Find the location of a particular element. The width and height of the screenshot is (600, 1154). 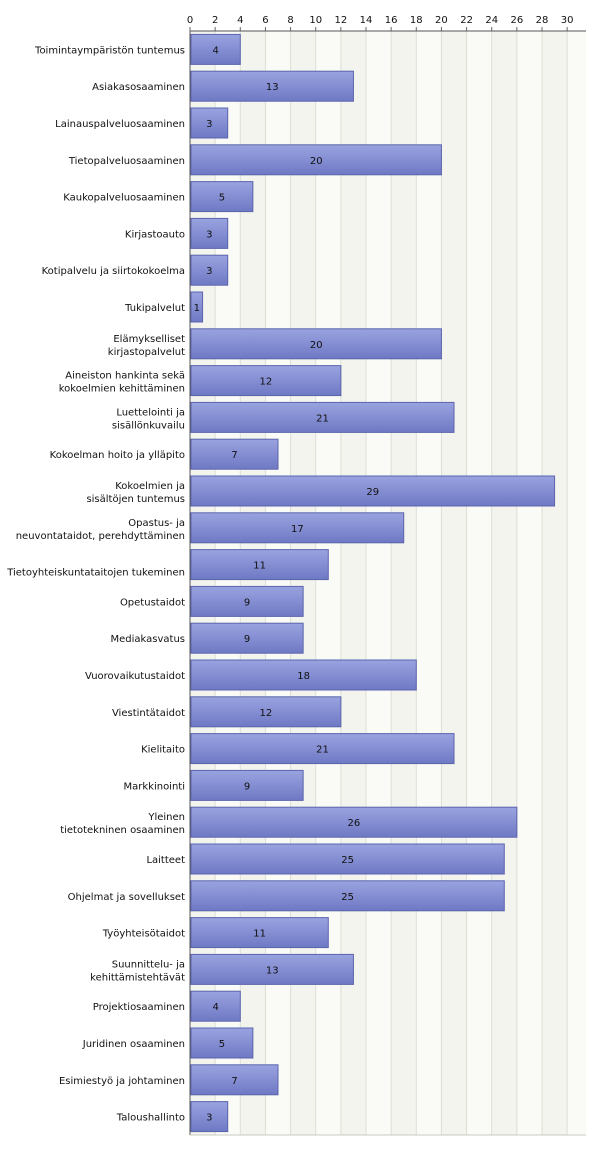

category-label: Toimintaympäristön tuntemus is located at coordinates (109, 50).